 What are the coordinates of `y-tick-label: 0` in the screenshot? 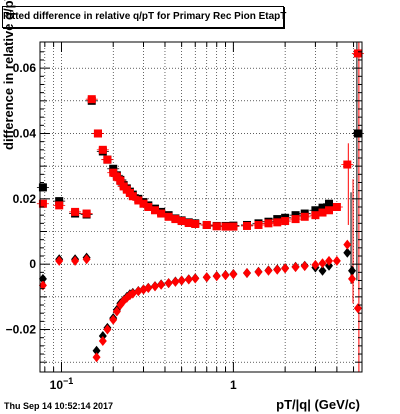 It's located at (32, 264).